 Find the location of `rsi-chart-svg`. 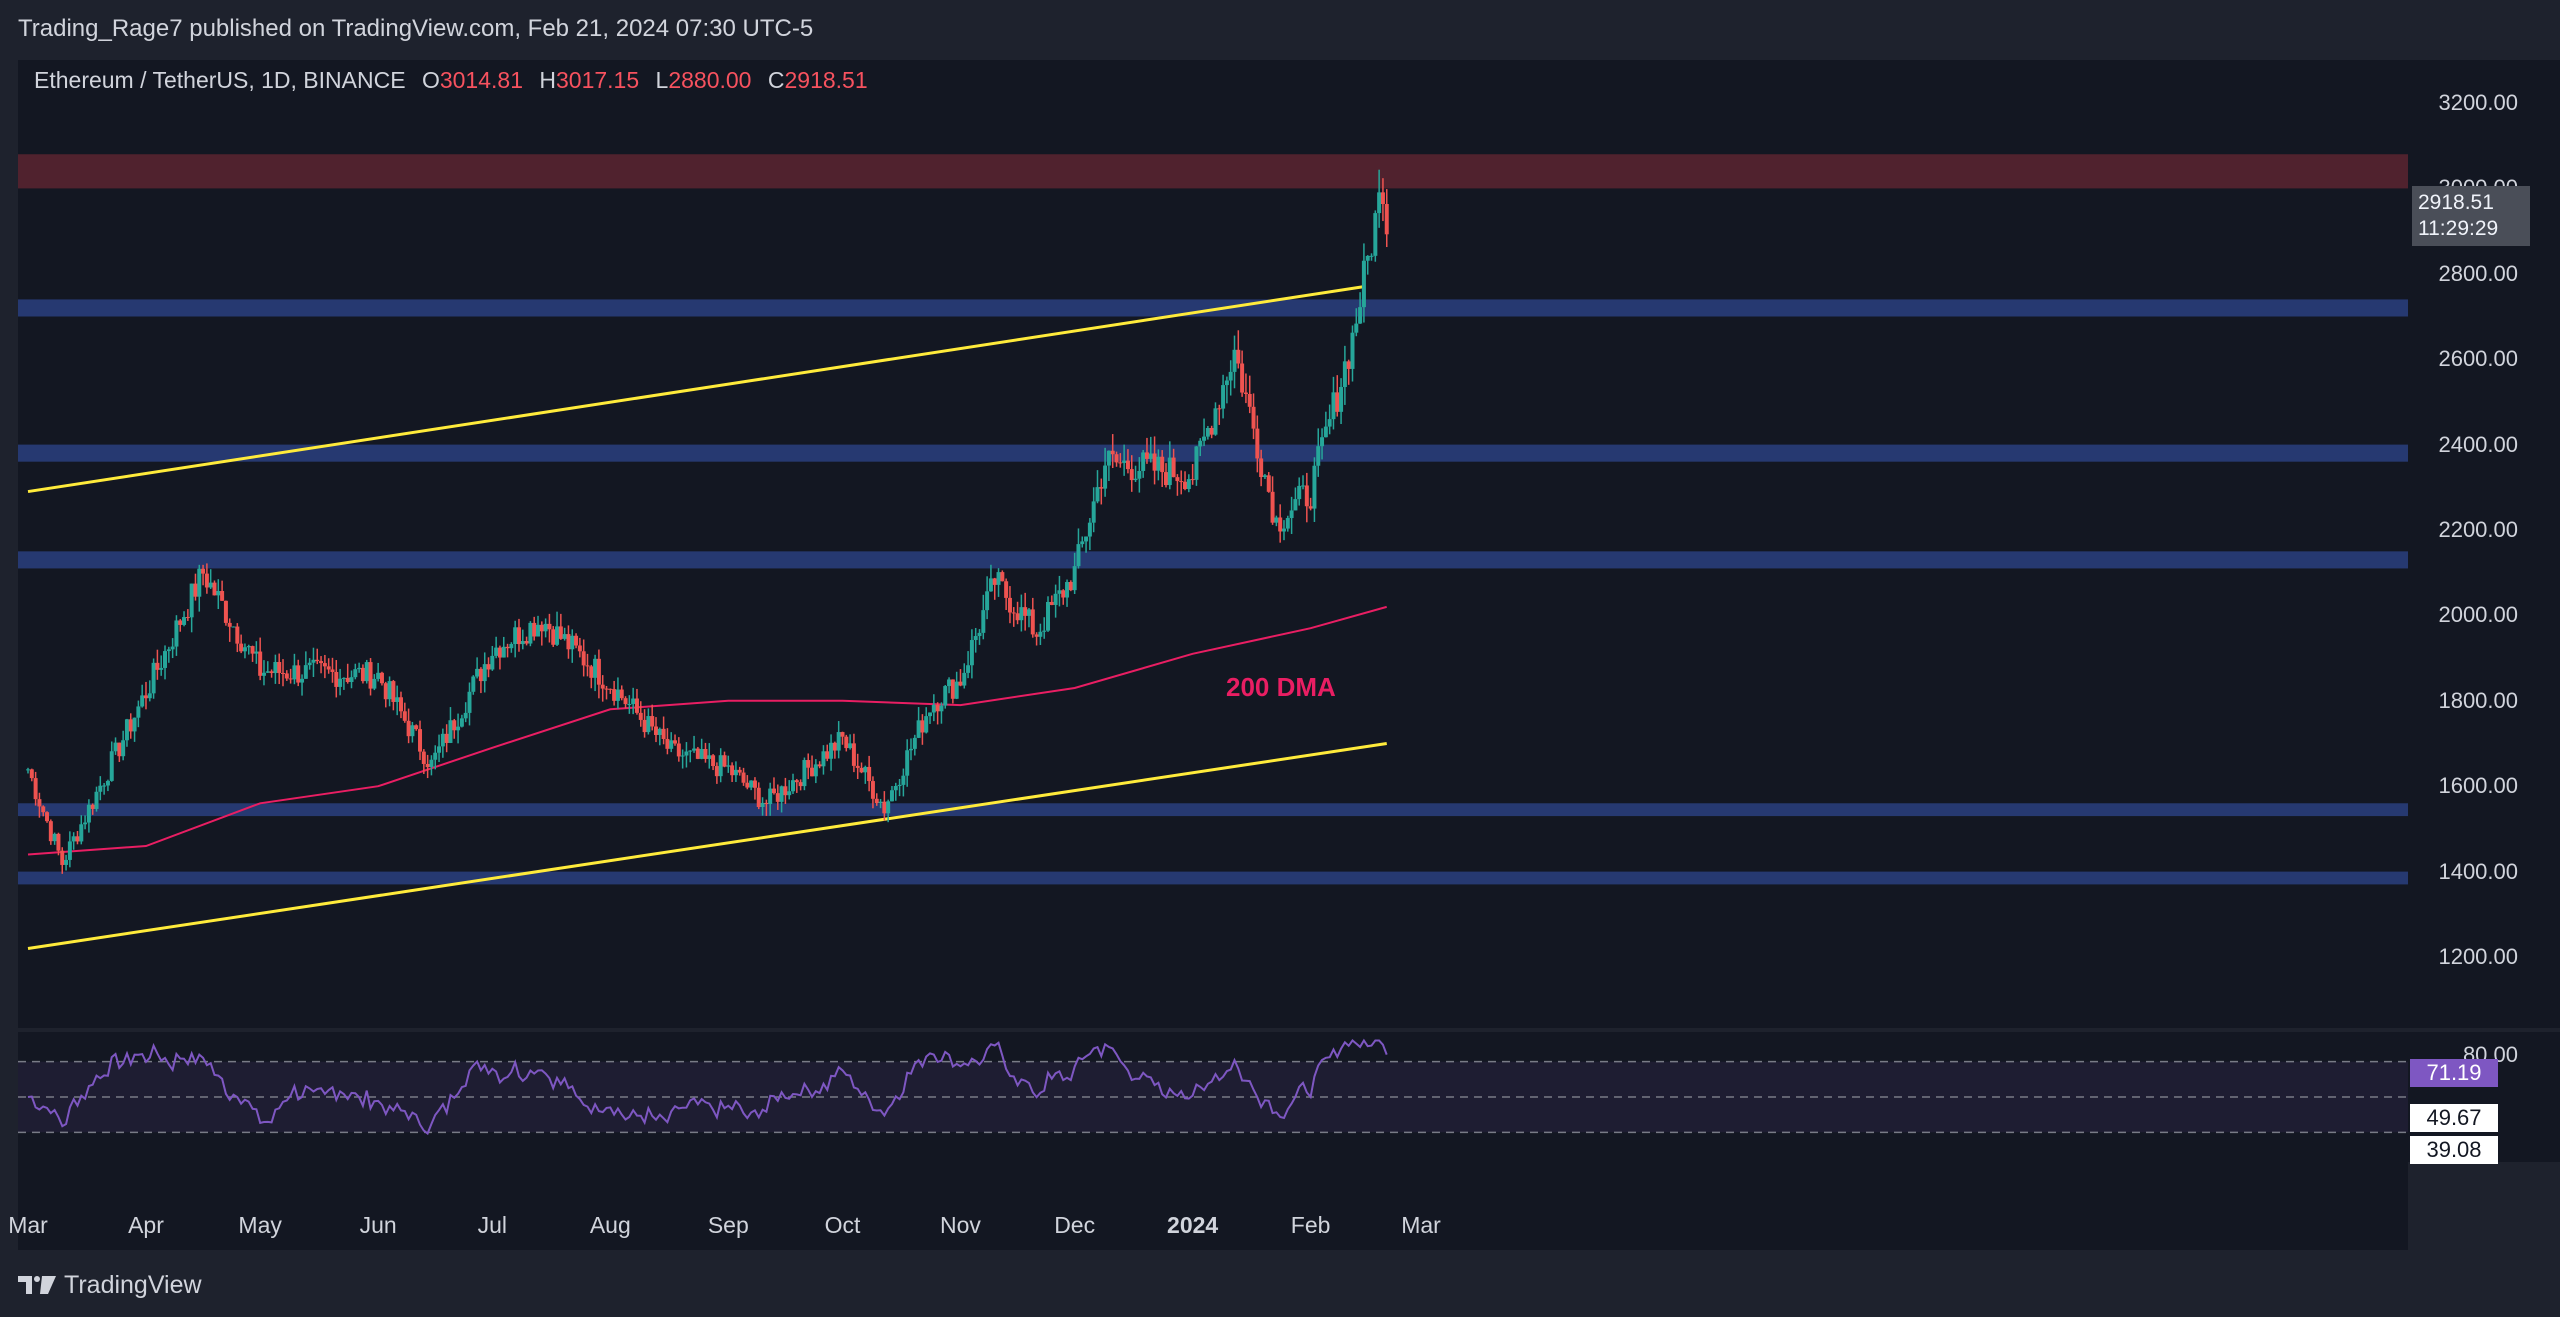

rsi-chart-svg is located at coordinates (1213, 1097).